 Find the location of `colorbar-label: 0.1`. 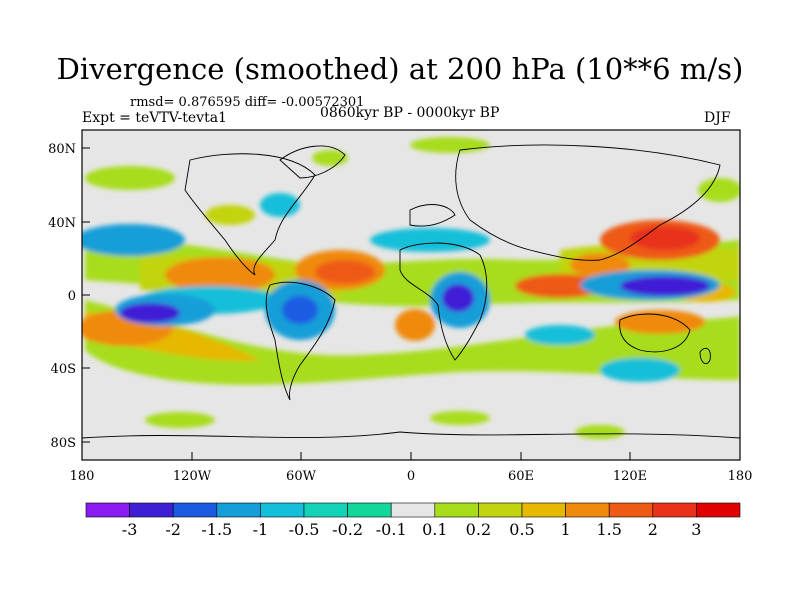

colorbar-label: 0.1 is located at coordinates (434, 529).